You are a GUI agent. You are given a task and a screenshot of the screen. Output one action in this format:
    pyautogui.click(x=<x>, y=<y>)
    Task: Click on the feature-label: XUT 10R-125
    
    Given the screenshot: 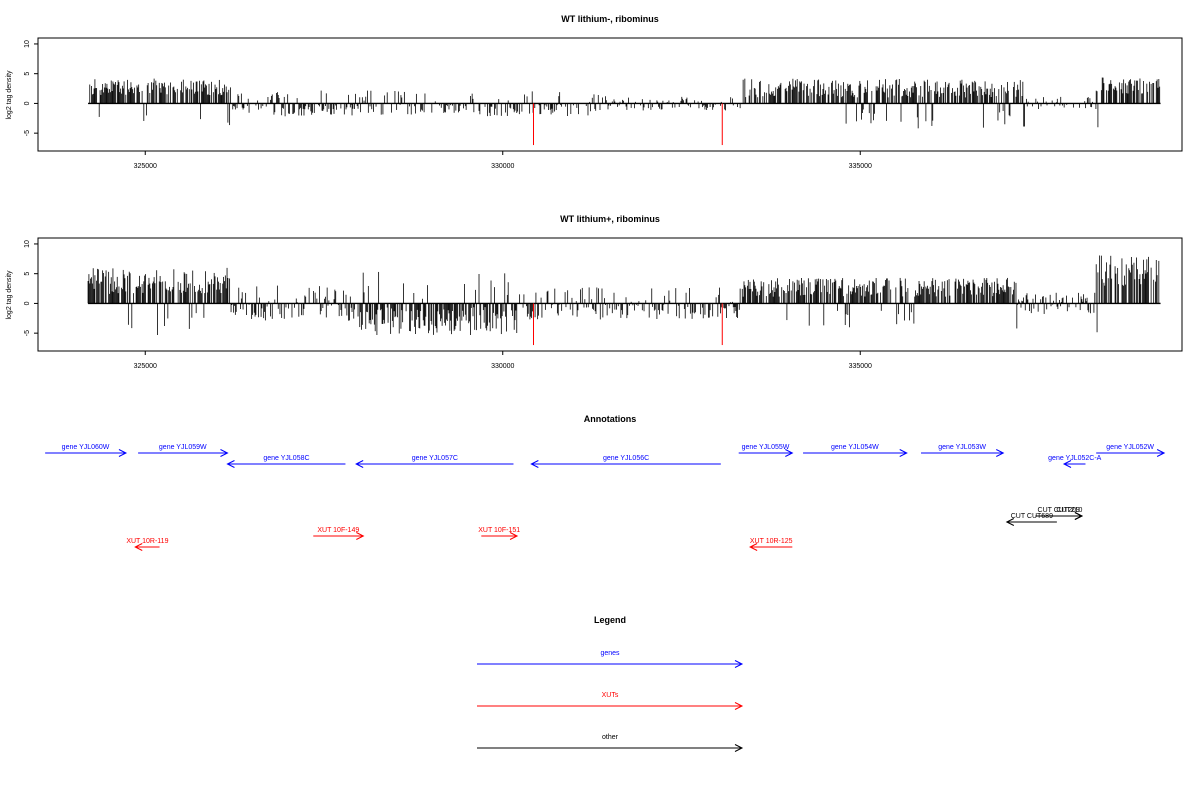 What is the action you would take?
    pyautogui.click(x=771, y=541)
    